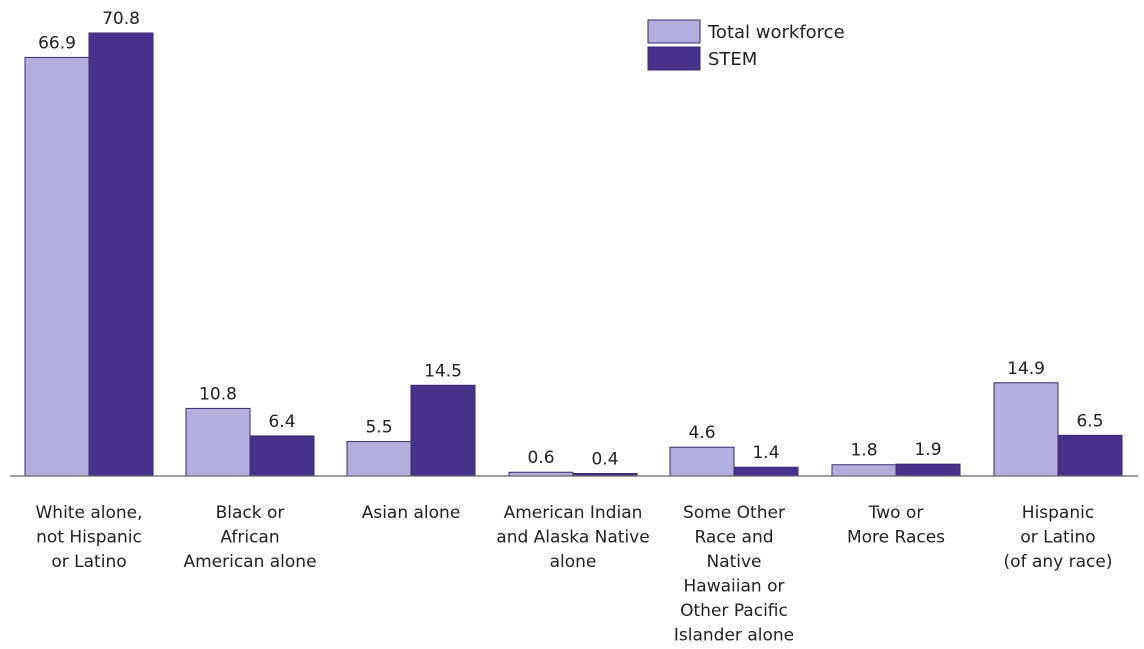 This screenshot has height=649, width=1144. What do you see at coordinates (863, 451) in the screenshot?
I see `value-label-total-workforce-6: 1.8` at bounding box center [863, 451].